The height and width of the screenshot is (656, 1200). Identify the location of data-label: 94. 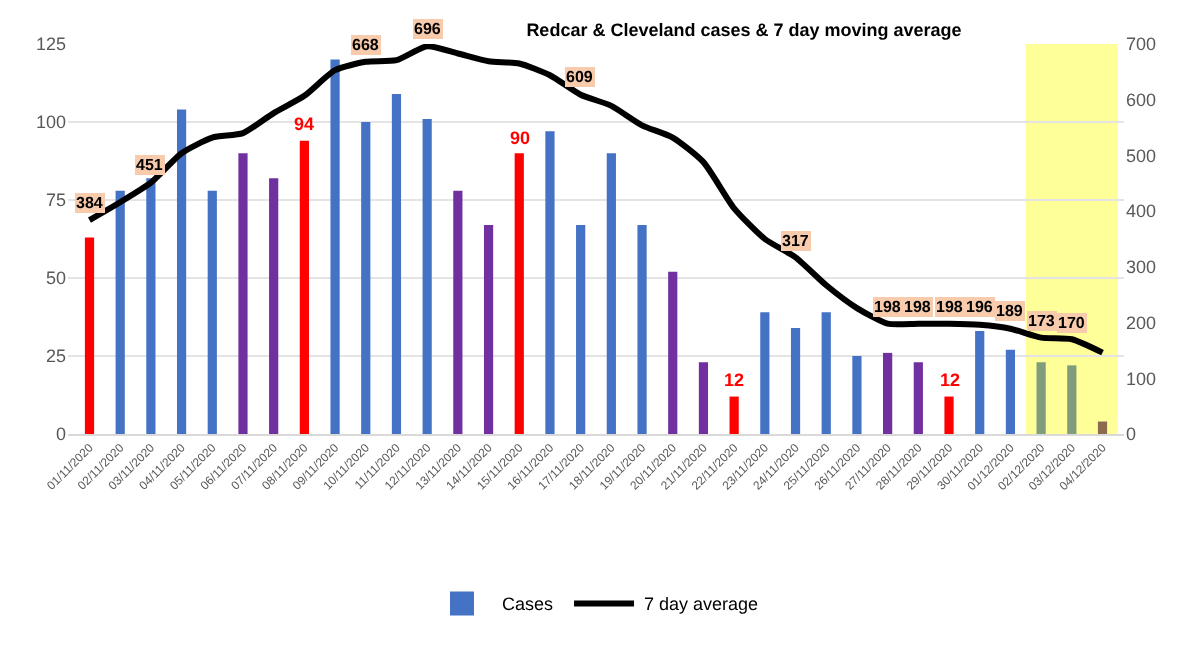
(304, 124).